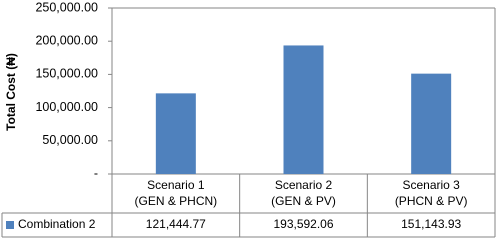 This screenshot has height=240, width=500. I want to click on x-tick-label: Scenario 3, so click(431, 185).